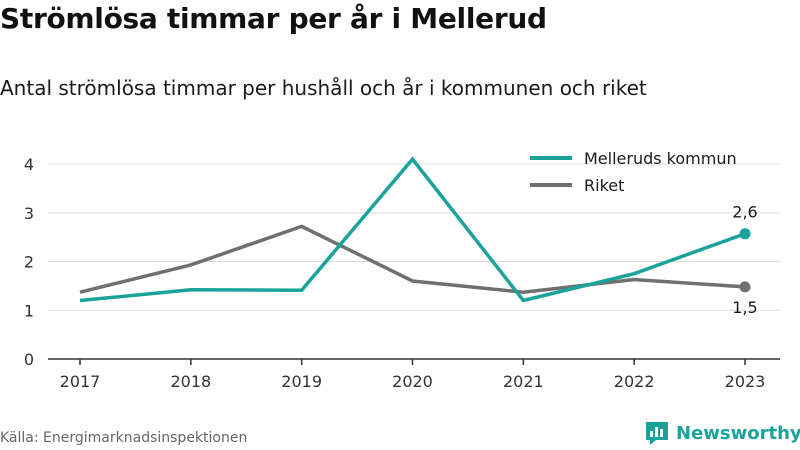  Describe the element at coordinates (657, 433) in the screenshot. I see `bar-chart-icon` at that location.